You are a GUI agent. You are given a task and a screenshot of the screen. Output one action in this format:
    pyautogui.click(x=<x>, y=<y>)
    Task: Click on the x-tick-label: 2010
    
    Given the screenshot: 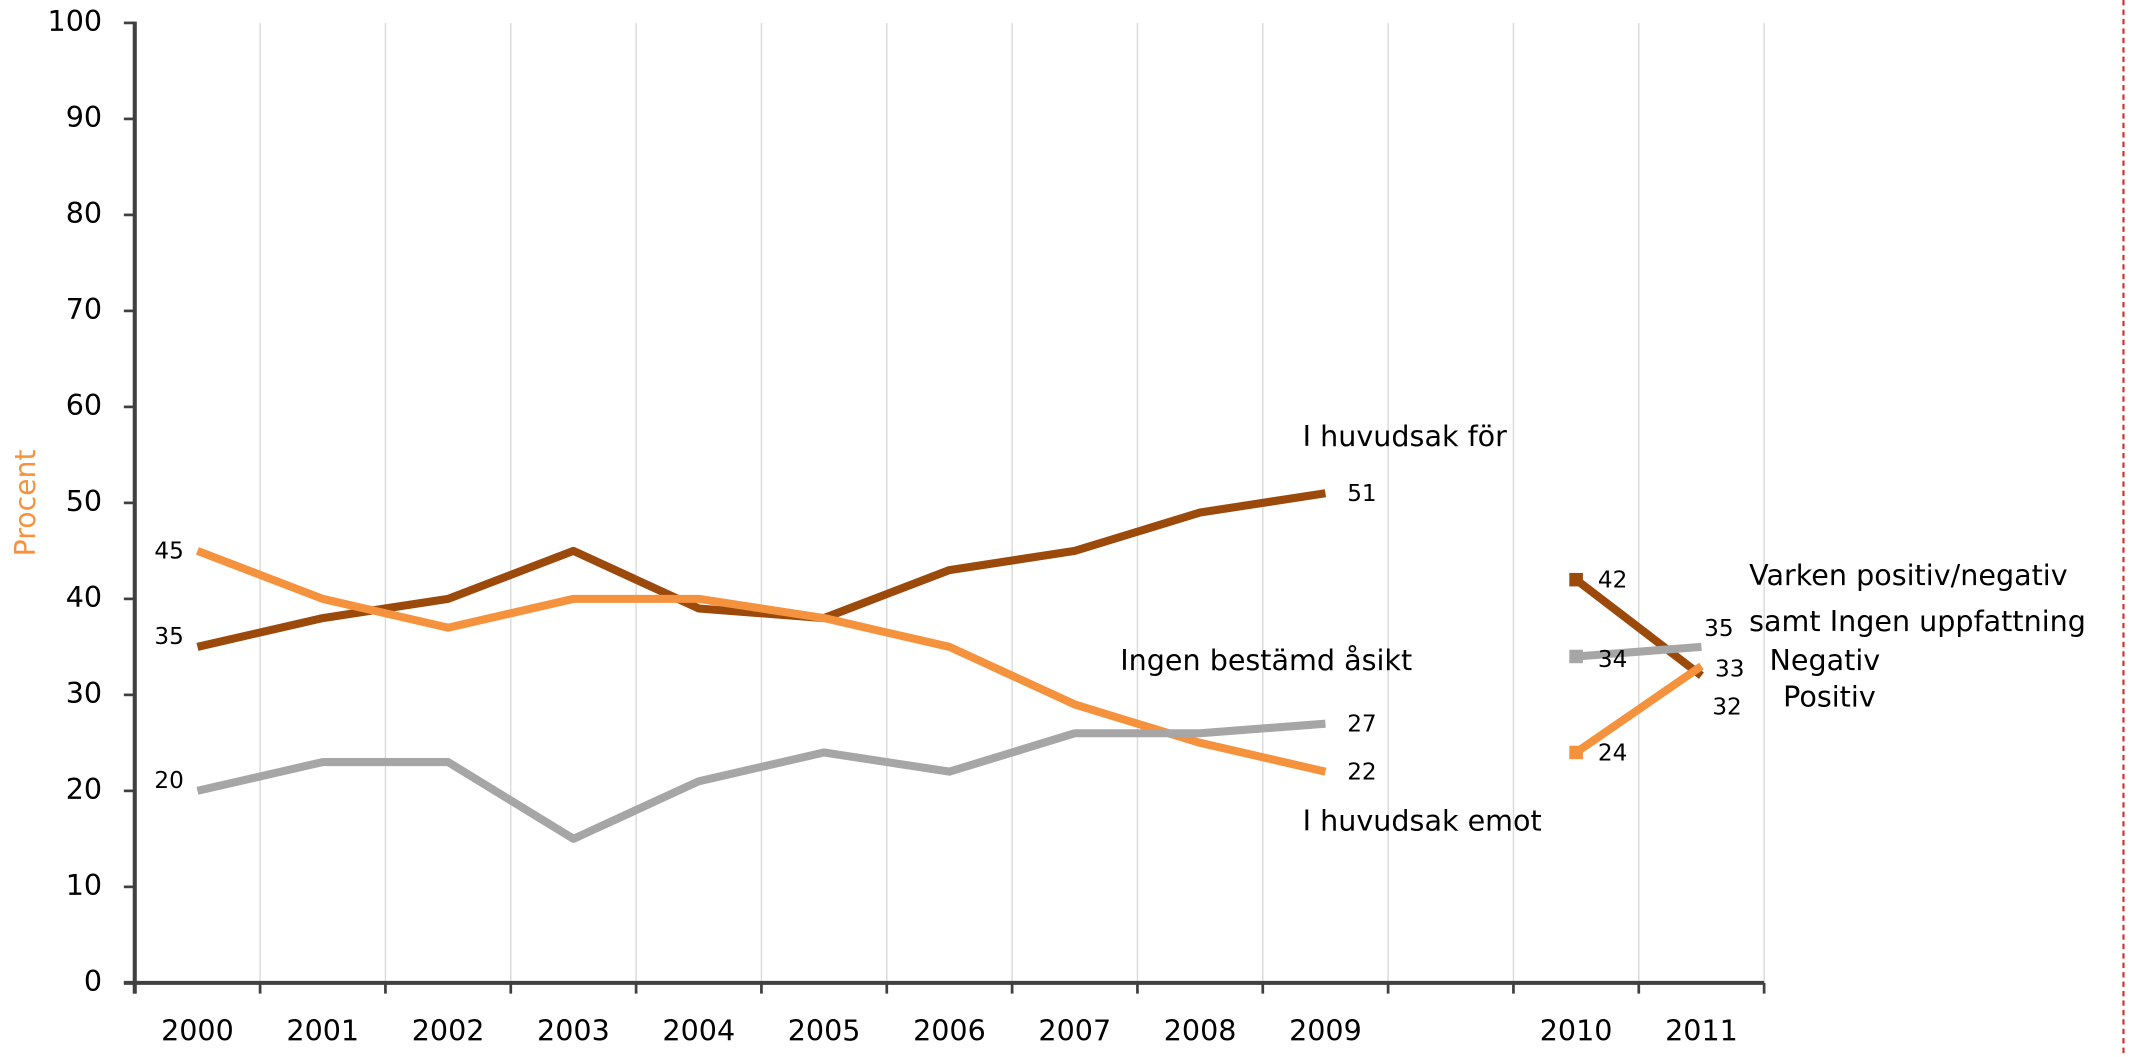 What is the action you would take?
    pyautogui.click(x=1576, y=1031)
    